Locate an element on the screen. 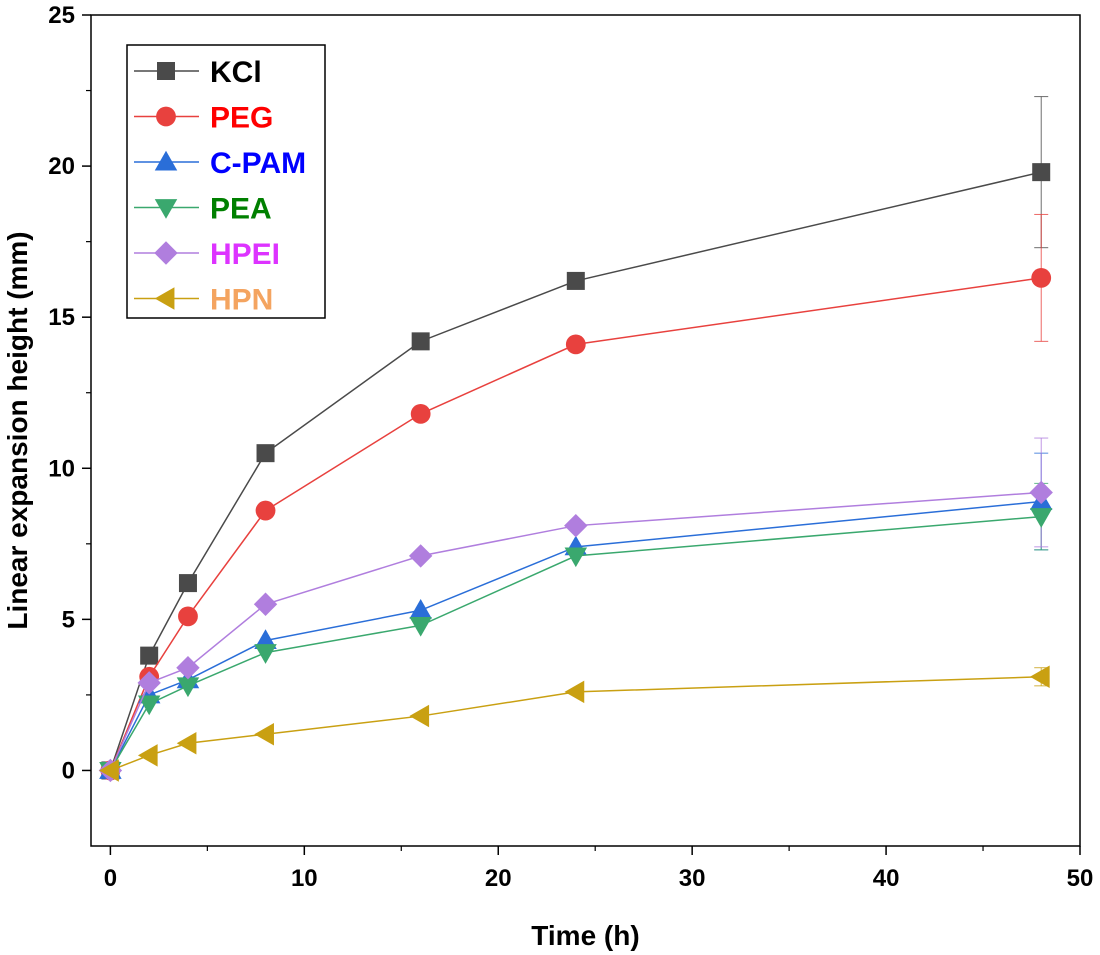  legend-label: KCl is located at coordinates (236, 72).